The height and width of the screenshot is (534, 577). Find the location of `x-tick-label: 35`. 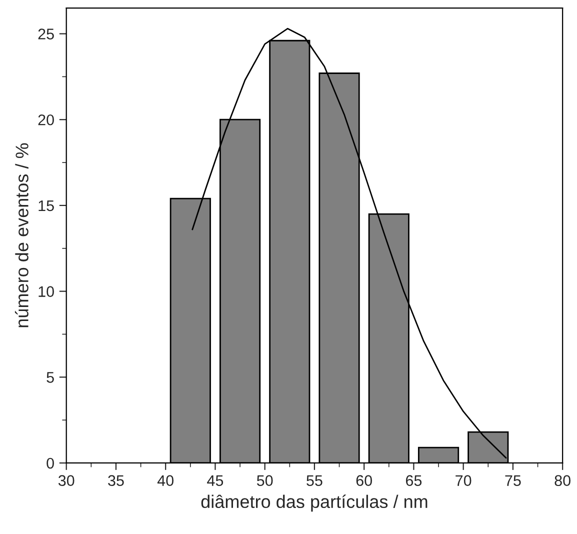

x-tick-label: 35 is located at coordinates (116, 480).